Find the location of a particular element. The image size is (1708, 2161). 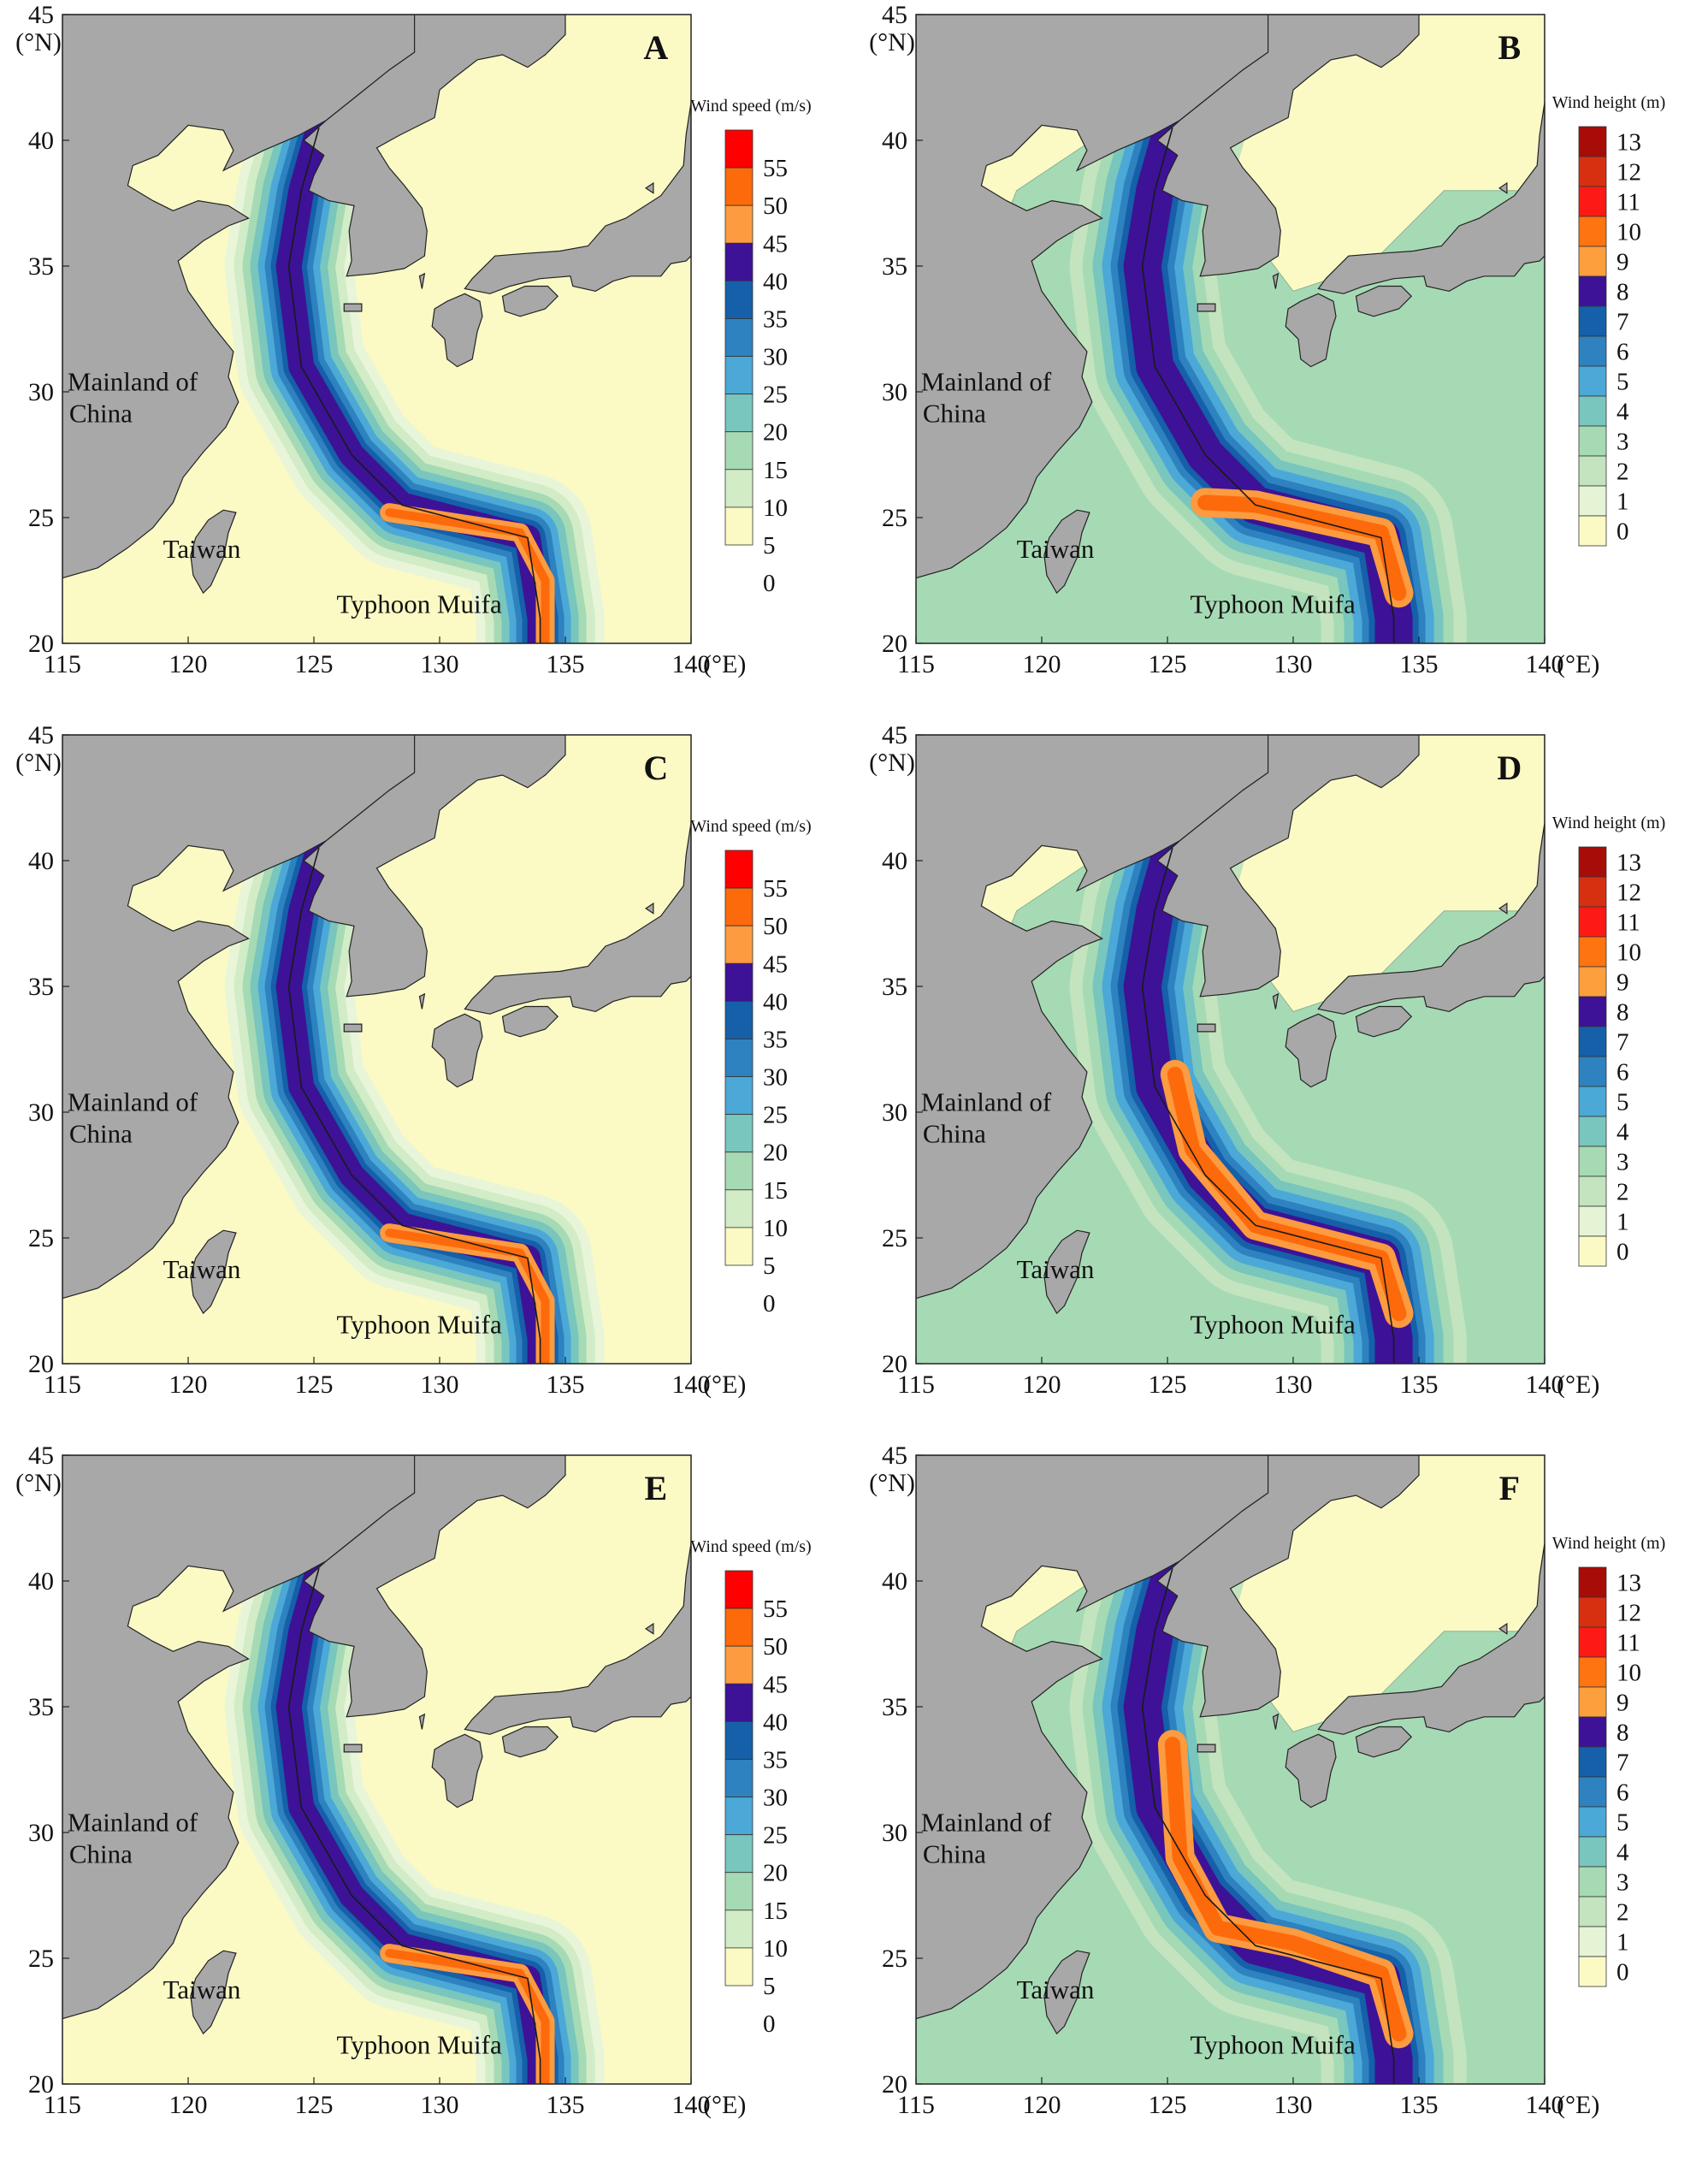

colorbar-label: 6 is located at coordinates (1622, 1072).